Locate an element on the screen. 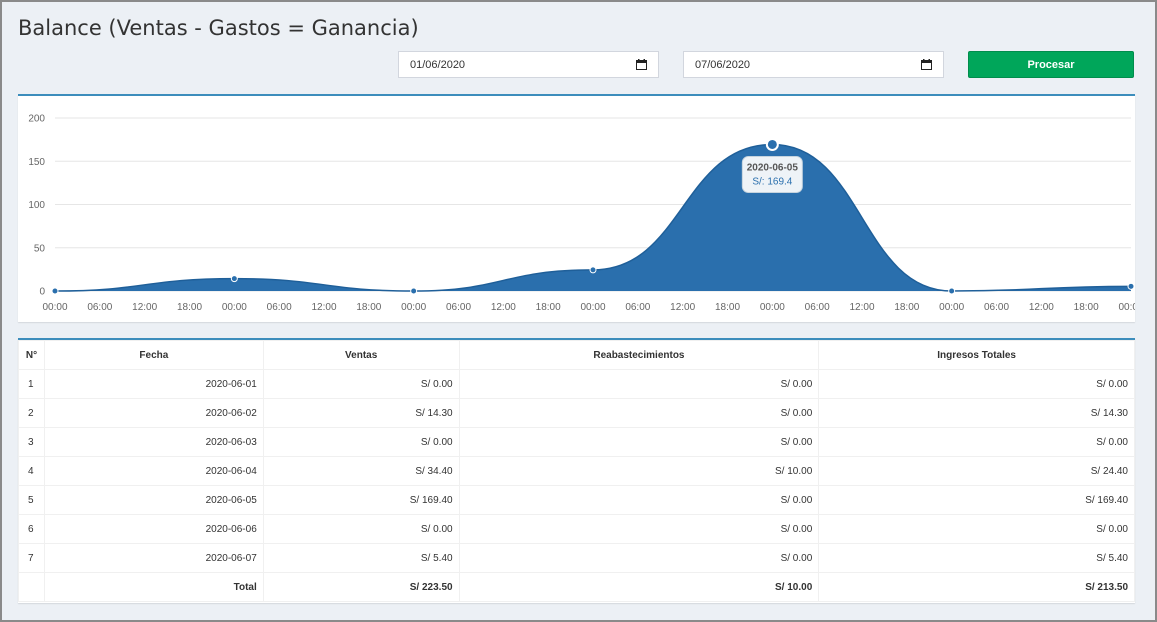 Image resolution: width=1157 pixels, height=622 pixels. cell-fecha: 2020-06-07 is located at coordinates (153, 558).